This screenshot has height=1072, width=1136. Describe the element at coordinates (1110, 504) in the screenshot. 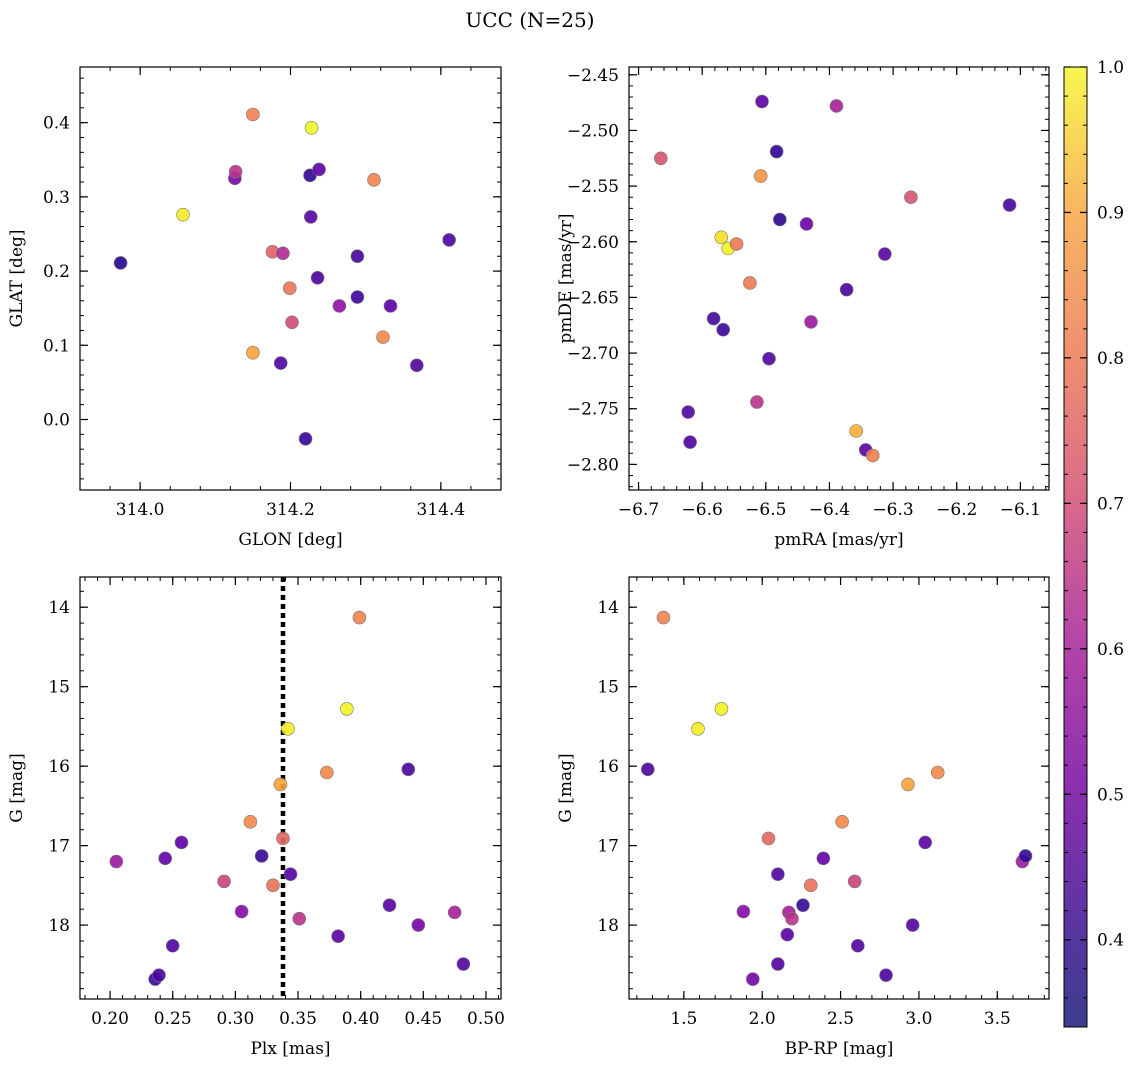

I see `colorbar-tick-label: 0.7` at that location.